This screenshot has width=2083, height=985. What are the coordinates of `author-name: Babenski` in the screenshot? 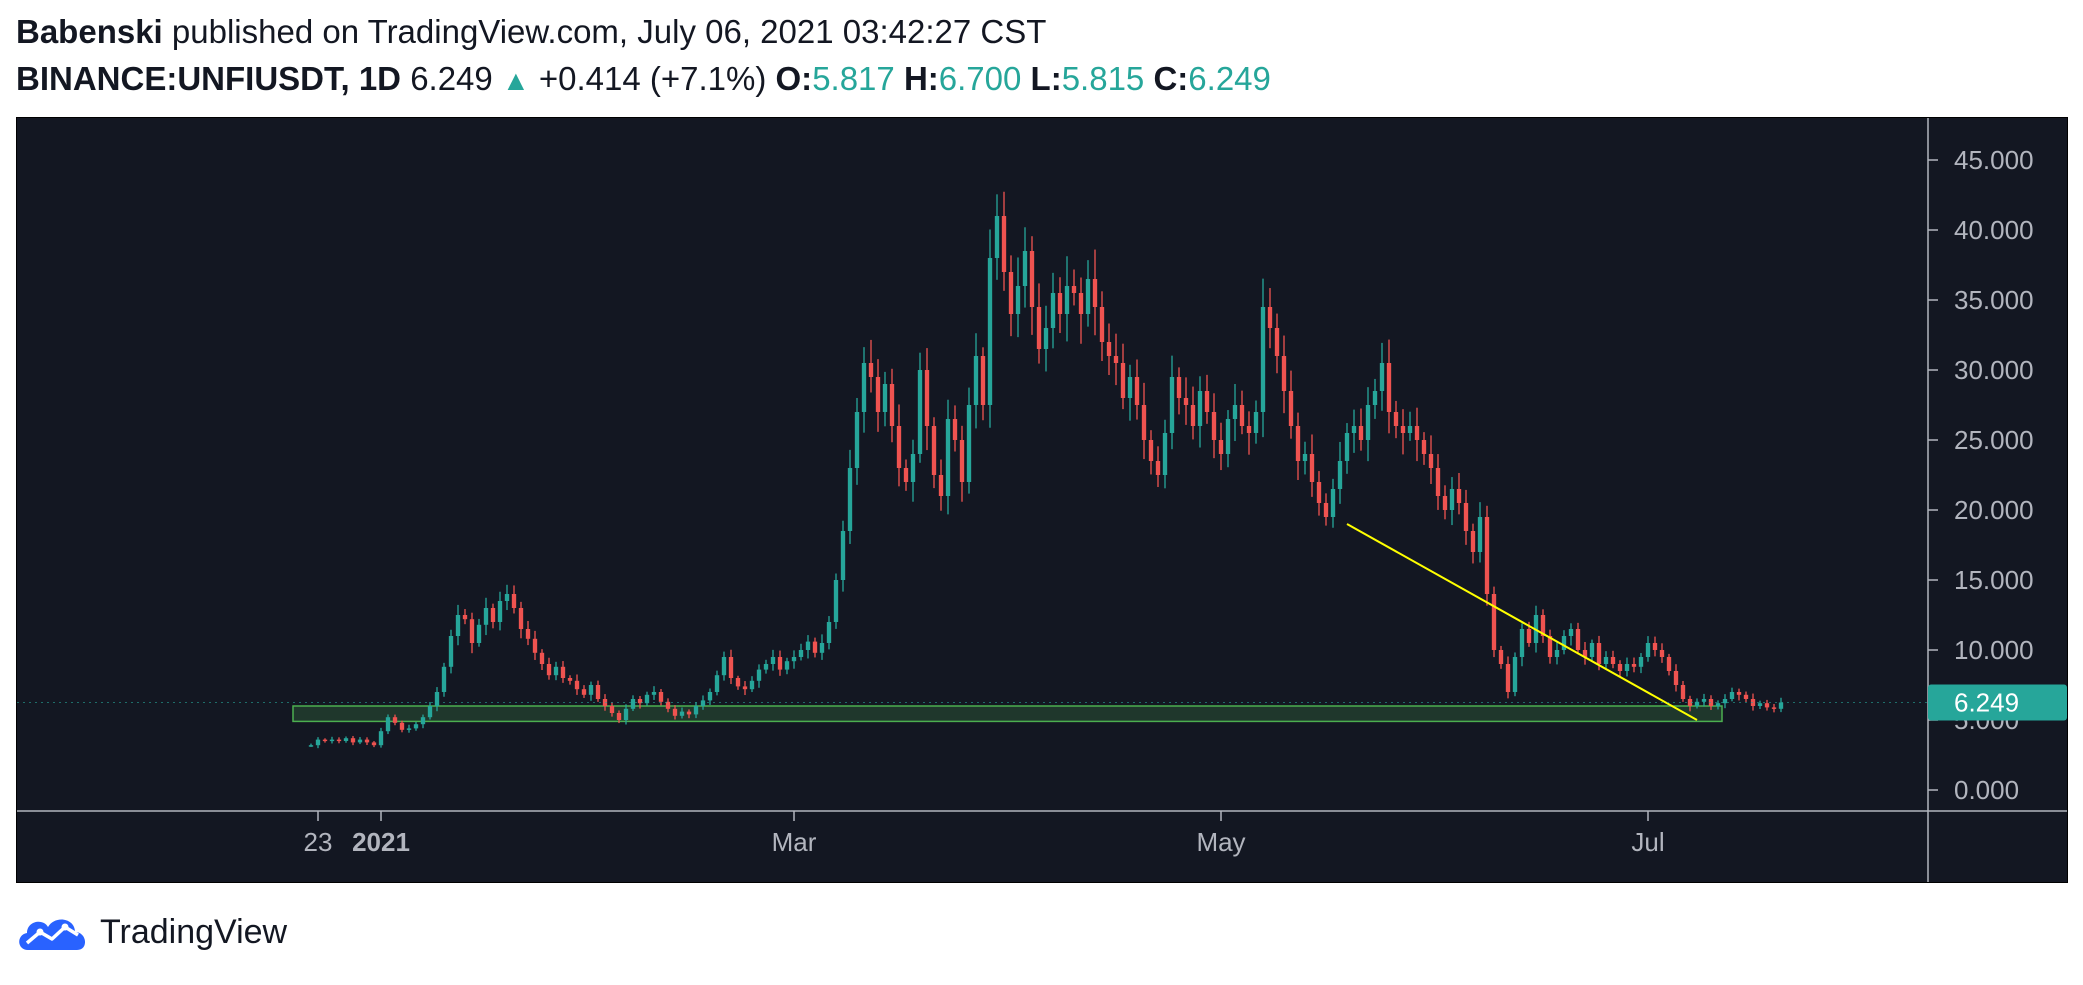 It's located at (89, 31).